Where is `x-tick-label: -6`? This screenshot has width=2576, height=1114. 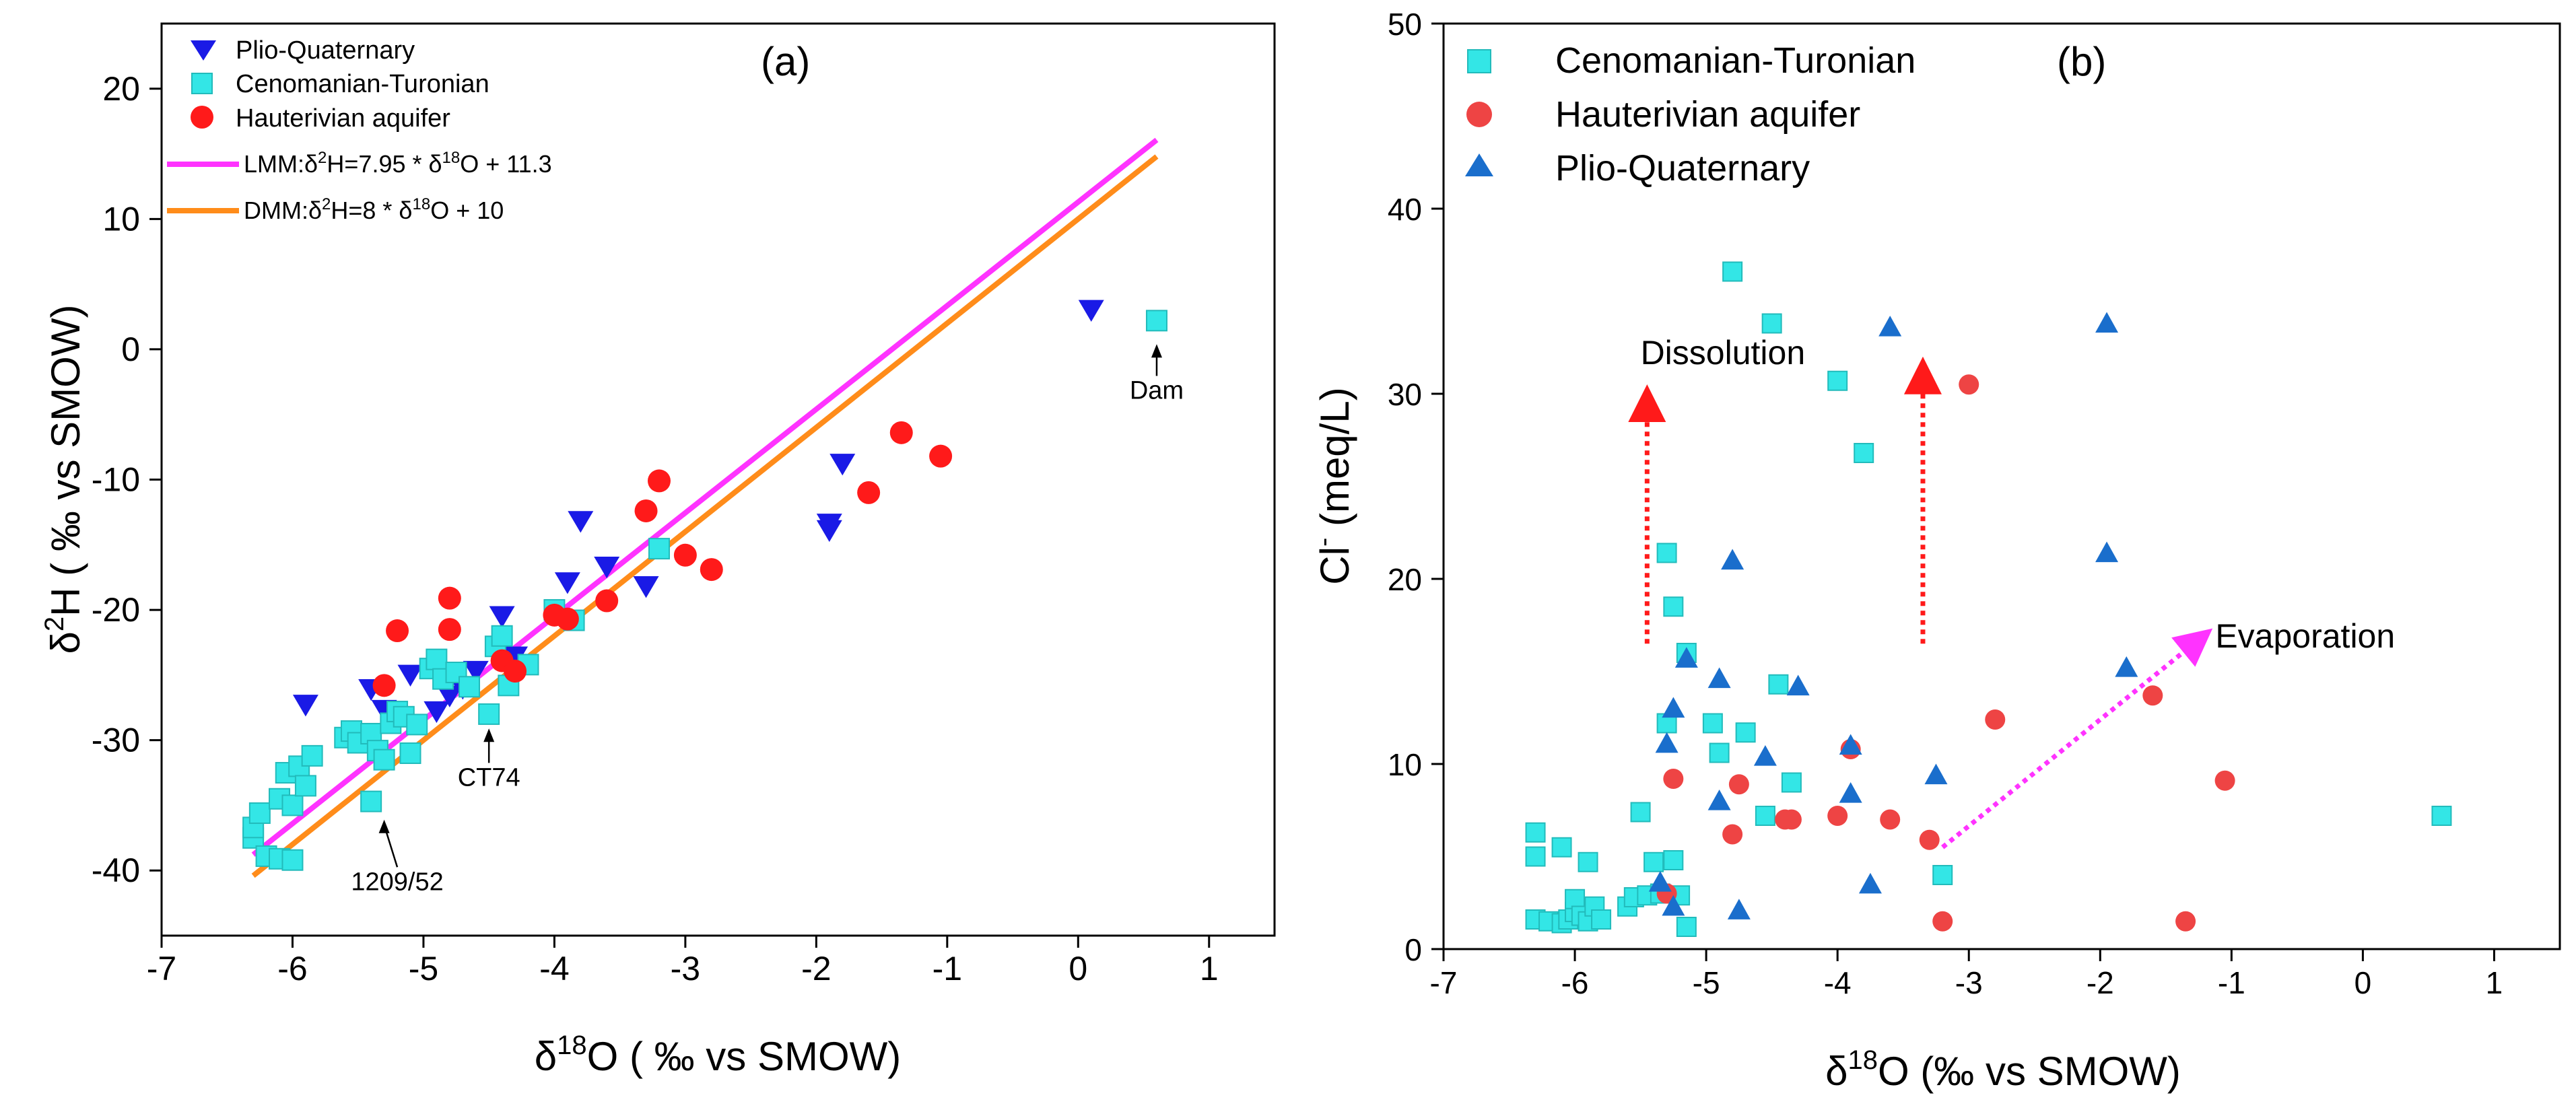
x-tick-label: -6 is located at coordinates (1575, 982).